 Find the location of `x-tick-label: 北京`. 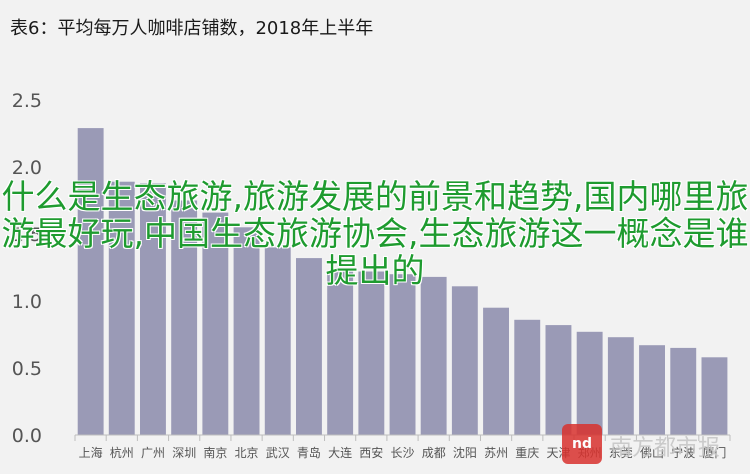

x-tick-label: 北京 is located at coordinates (246, 453).